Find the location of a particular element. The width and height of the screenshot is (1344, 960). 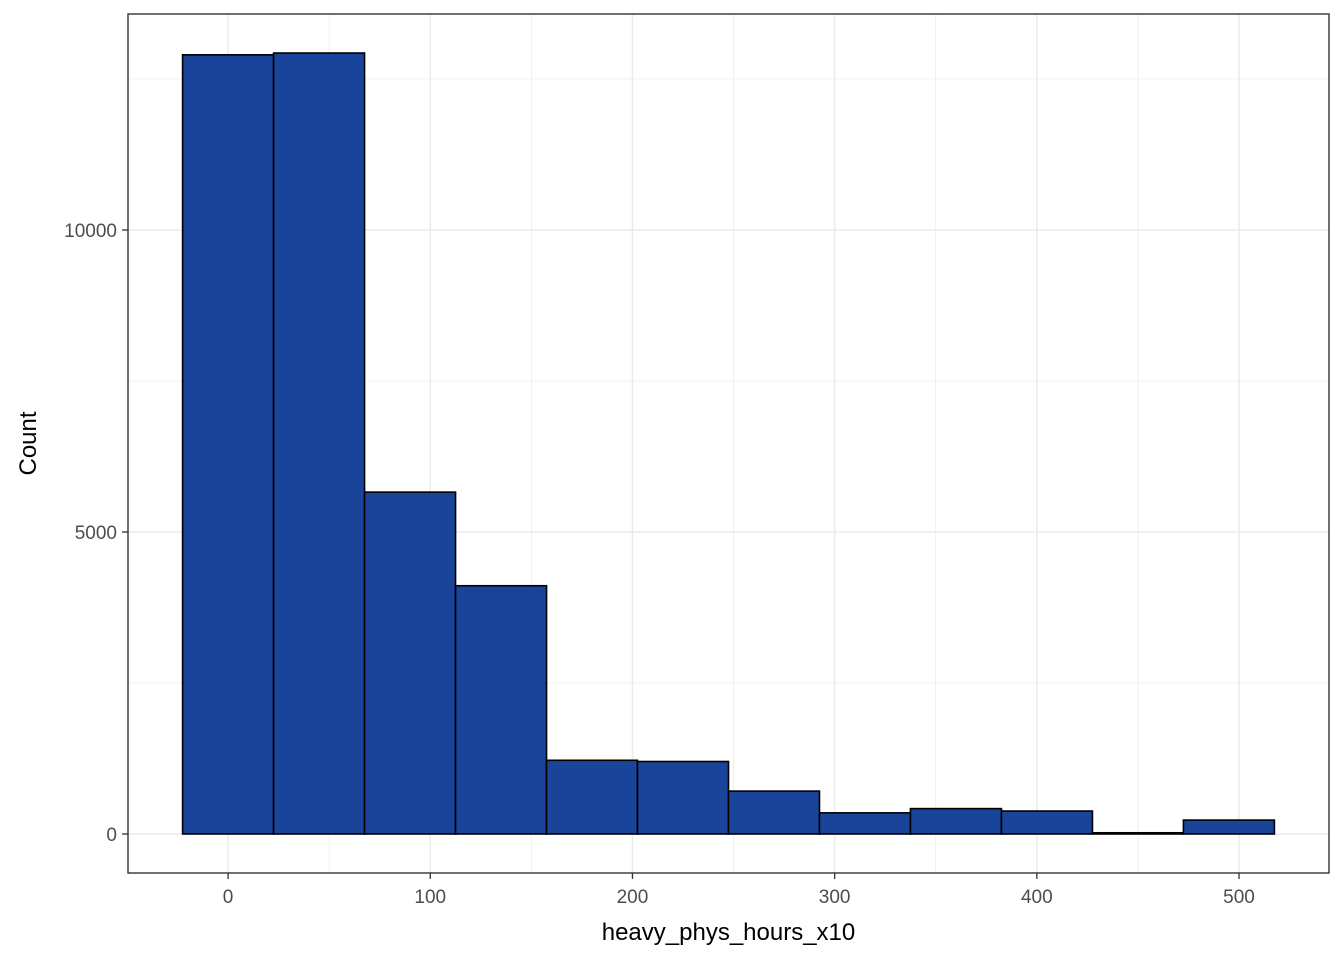

y-tick-label: 10000 is located at coordinates (90, 231).